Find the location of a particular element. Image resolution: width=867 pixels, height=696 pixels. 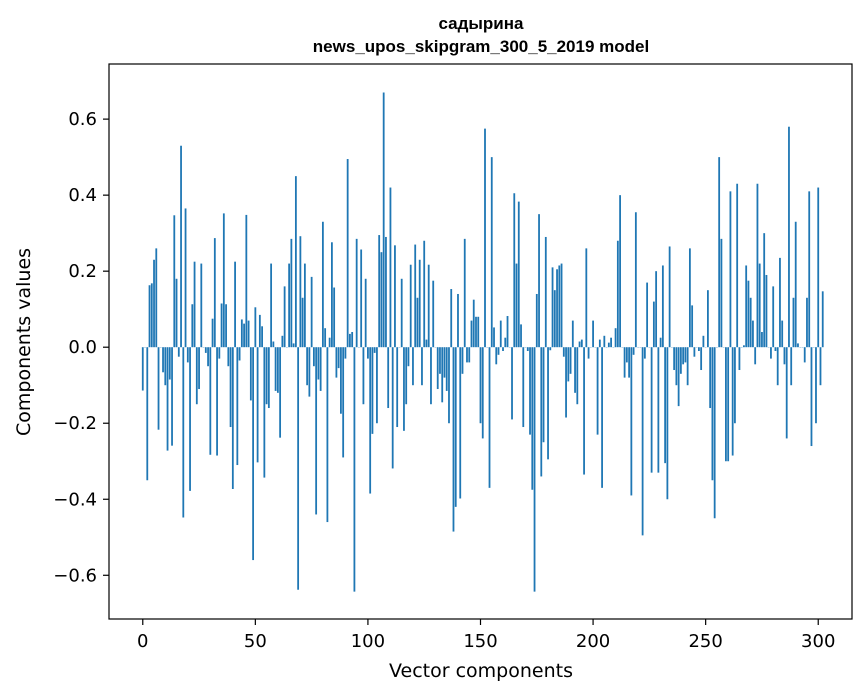

x-axis-ticks: 0 50 100 150 200 250 300 is located at coordinates (486, 635).